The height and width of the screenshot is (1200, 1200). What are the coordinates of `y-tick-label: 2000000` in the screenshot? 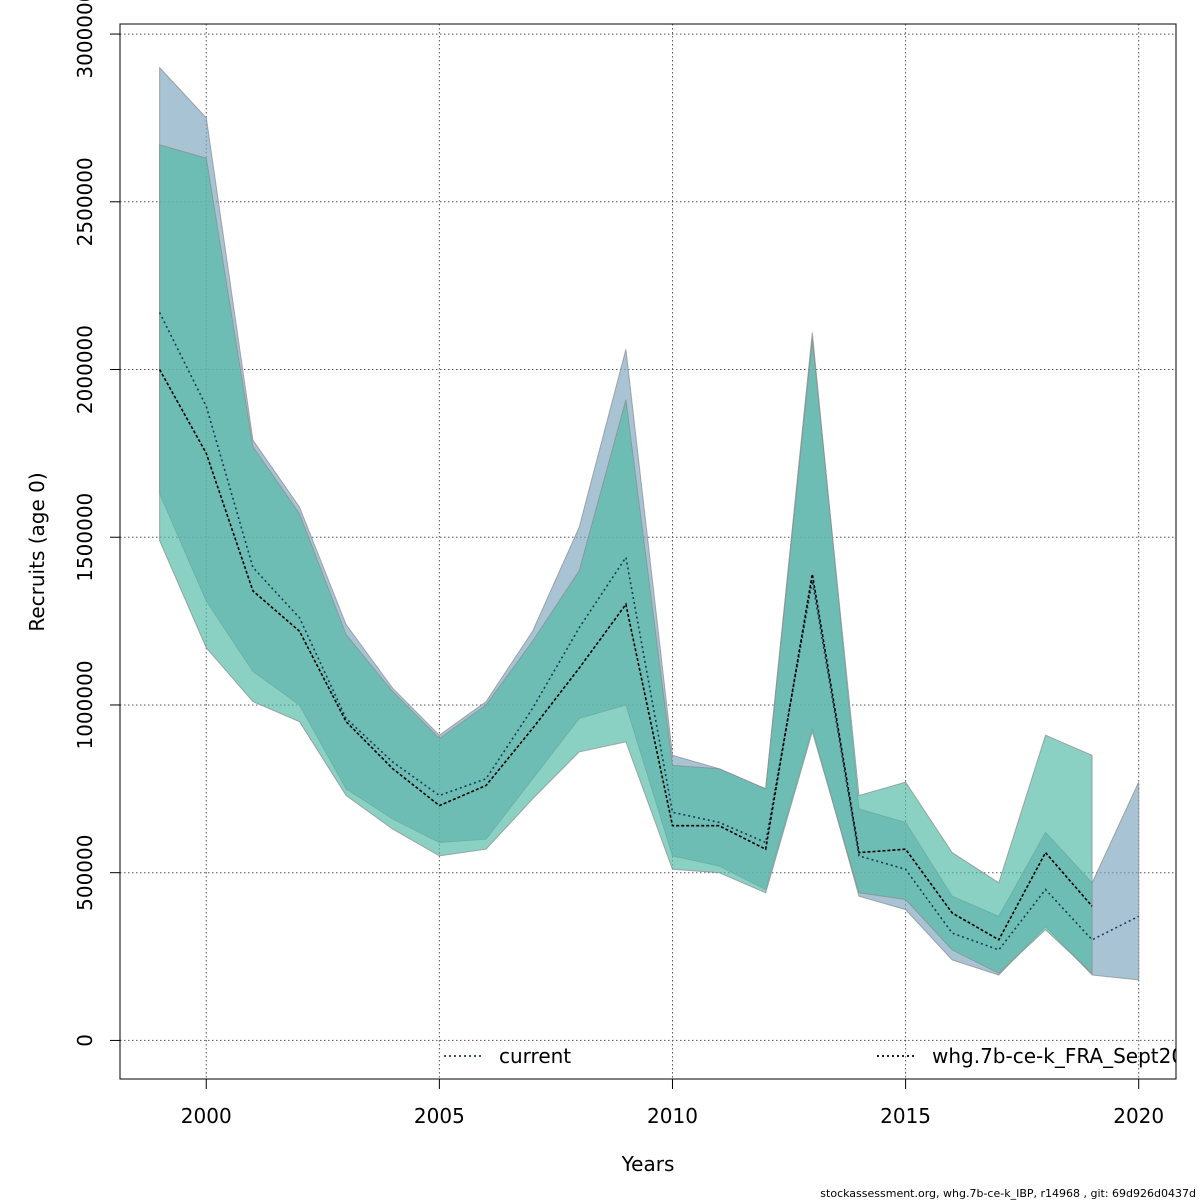 It's located at (85, 369).